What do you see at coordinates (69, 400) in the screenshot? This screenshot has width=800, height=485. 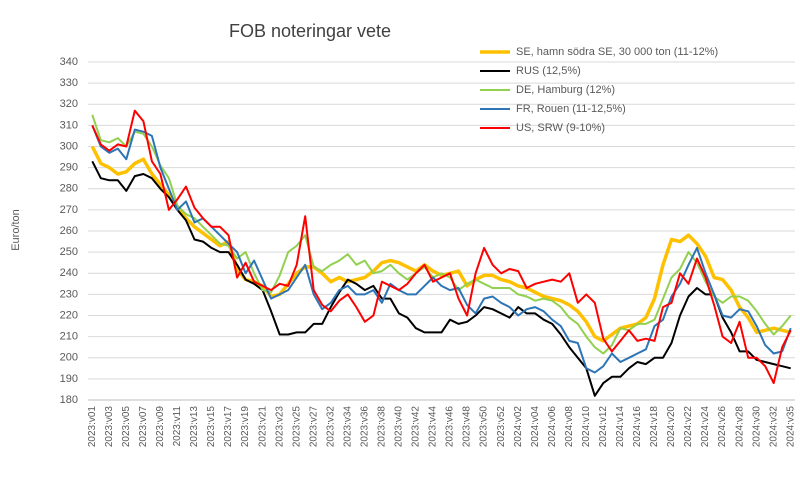 I see `y-tick-label: 180` at bounding box center [69, 400].